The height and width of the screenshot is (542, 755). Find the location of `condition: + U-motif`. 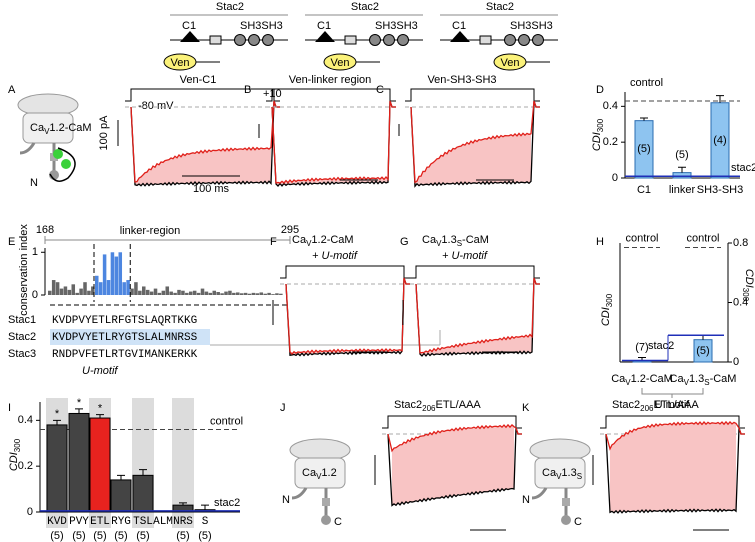

condition: + U-motif is located at coordinates (335, 256).